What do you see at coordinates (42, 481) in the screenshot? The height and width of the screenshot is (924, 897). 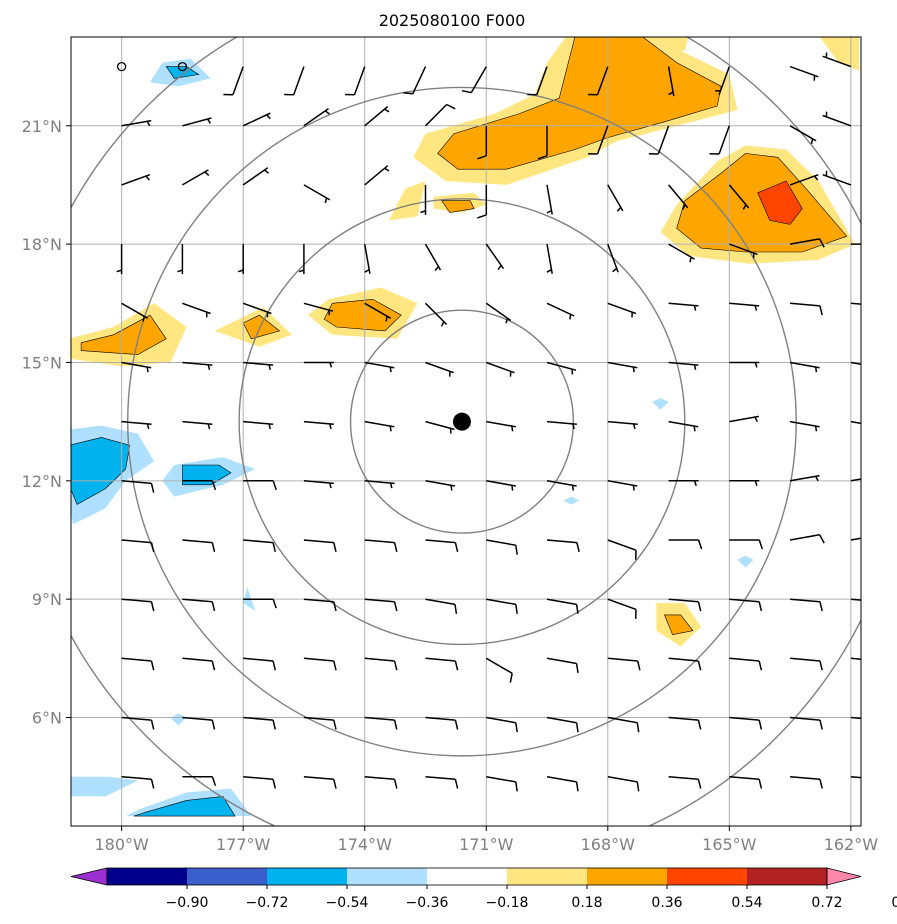 I see `lat-label: 12°N` at bounding box center [42, 481].